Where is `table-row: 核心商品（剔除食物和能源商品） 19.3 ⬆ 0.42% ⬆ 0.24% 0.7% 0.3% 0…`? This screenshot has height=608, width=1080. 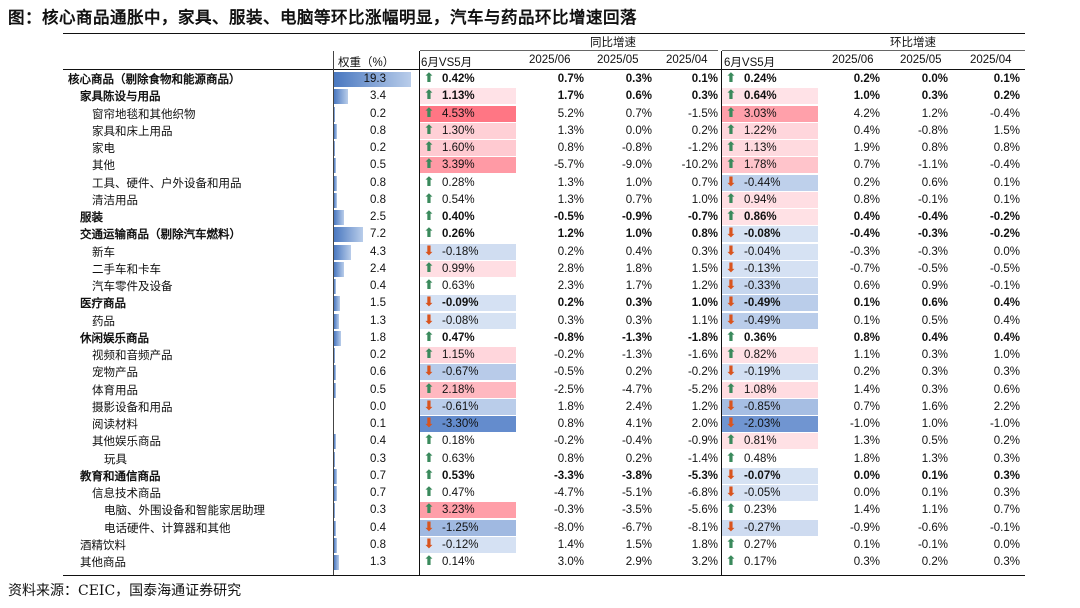
table-row: 核心商品（剔除食物和能源商品） 19.3 ⬆ 0.42% ⬆ 0.24% 0.7% 0.3% 0… is located at coordinates (540, 79).